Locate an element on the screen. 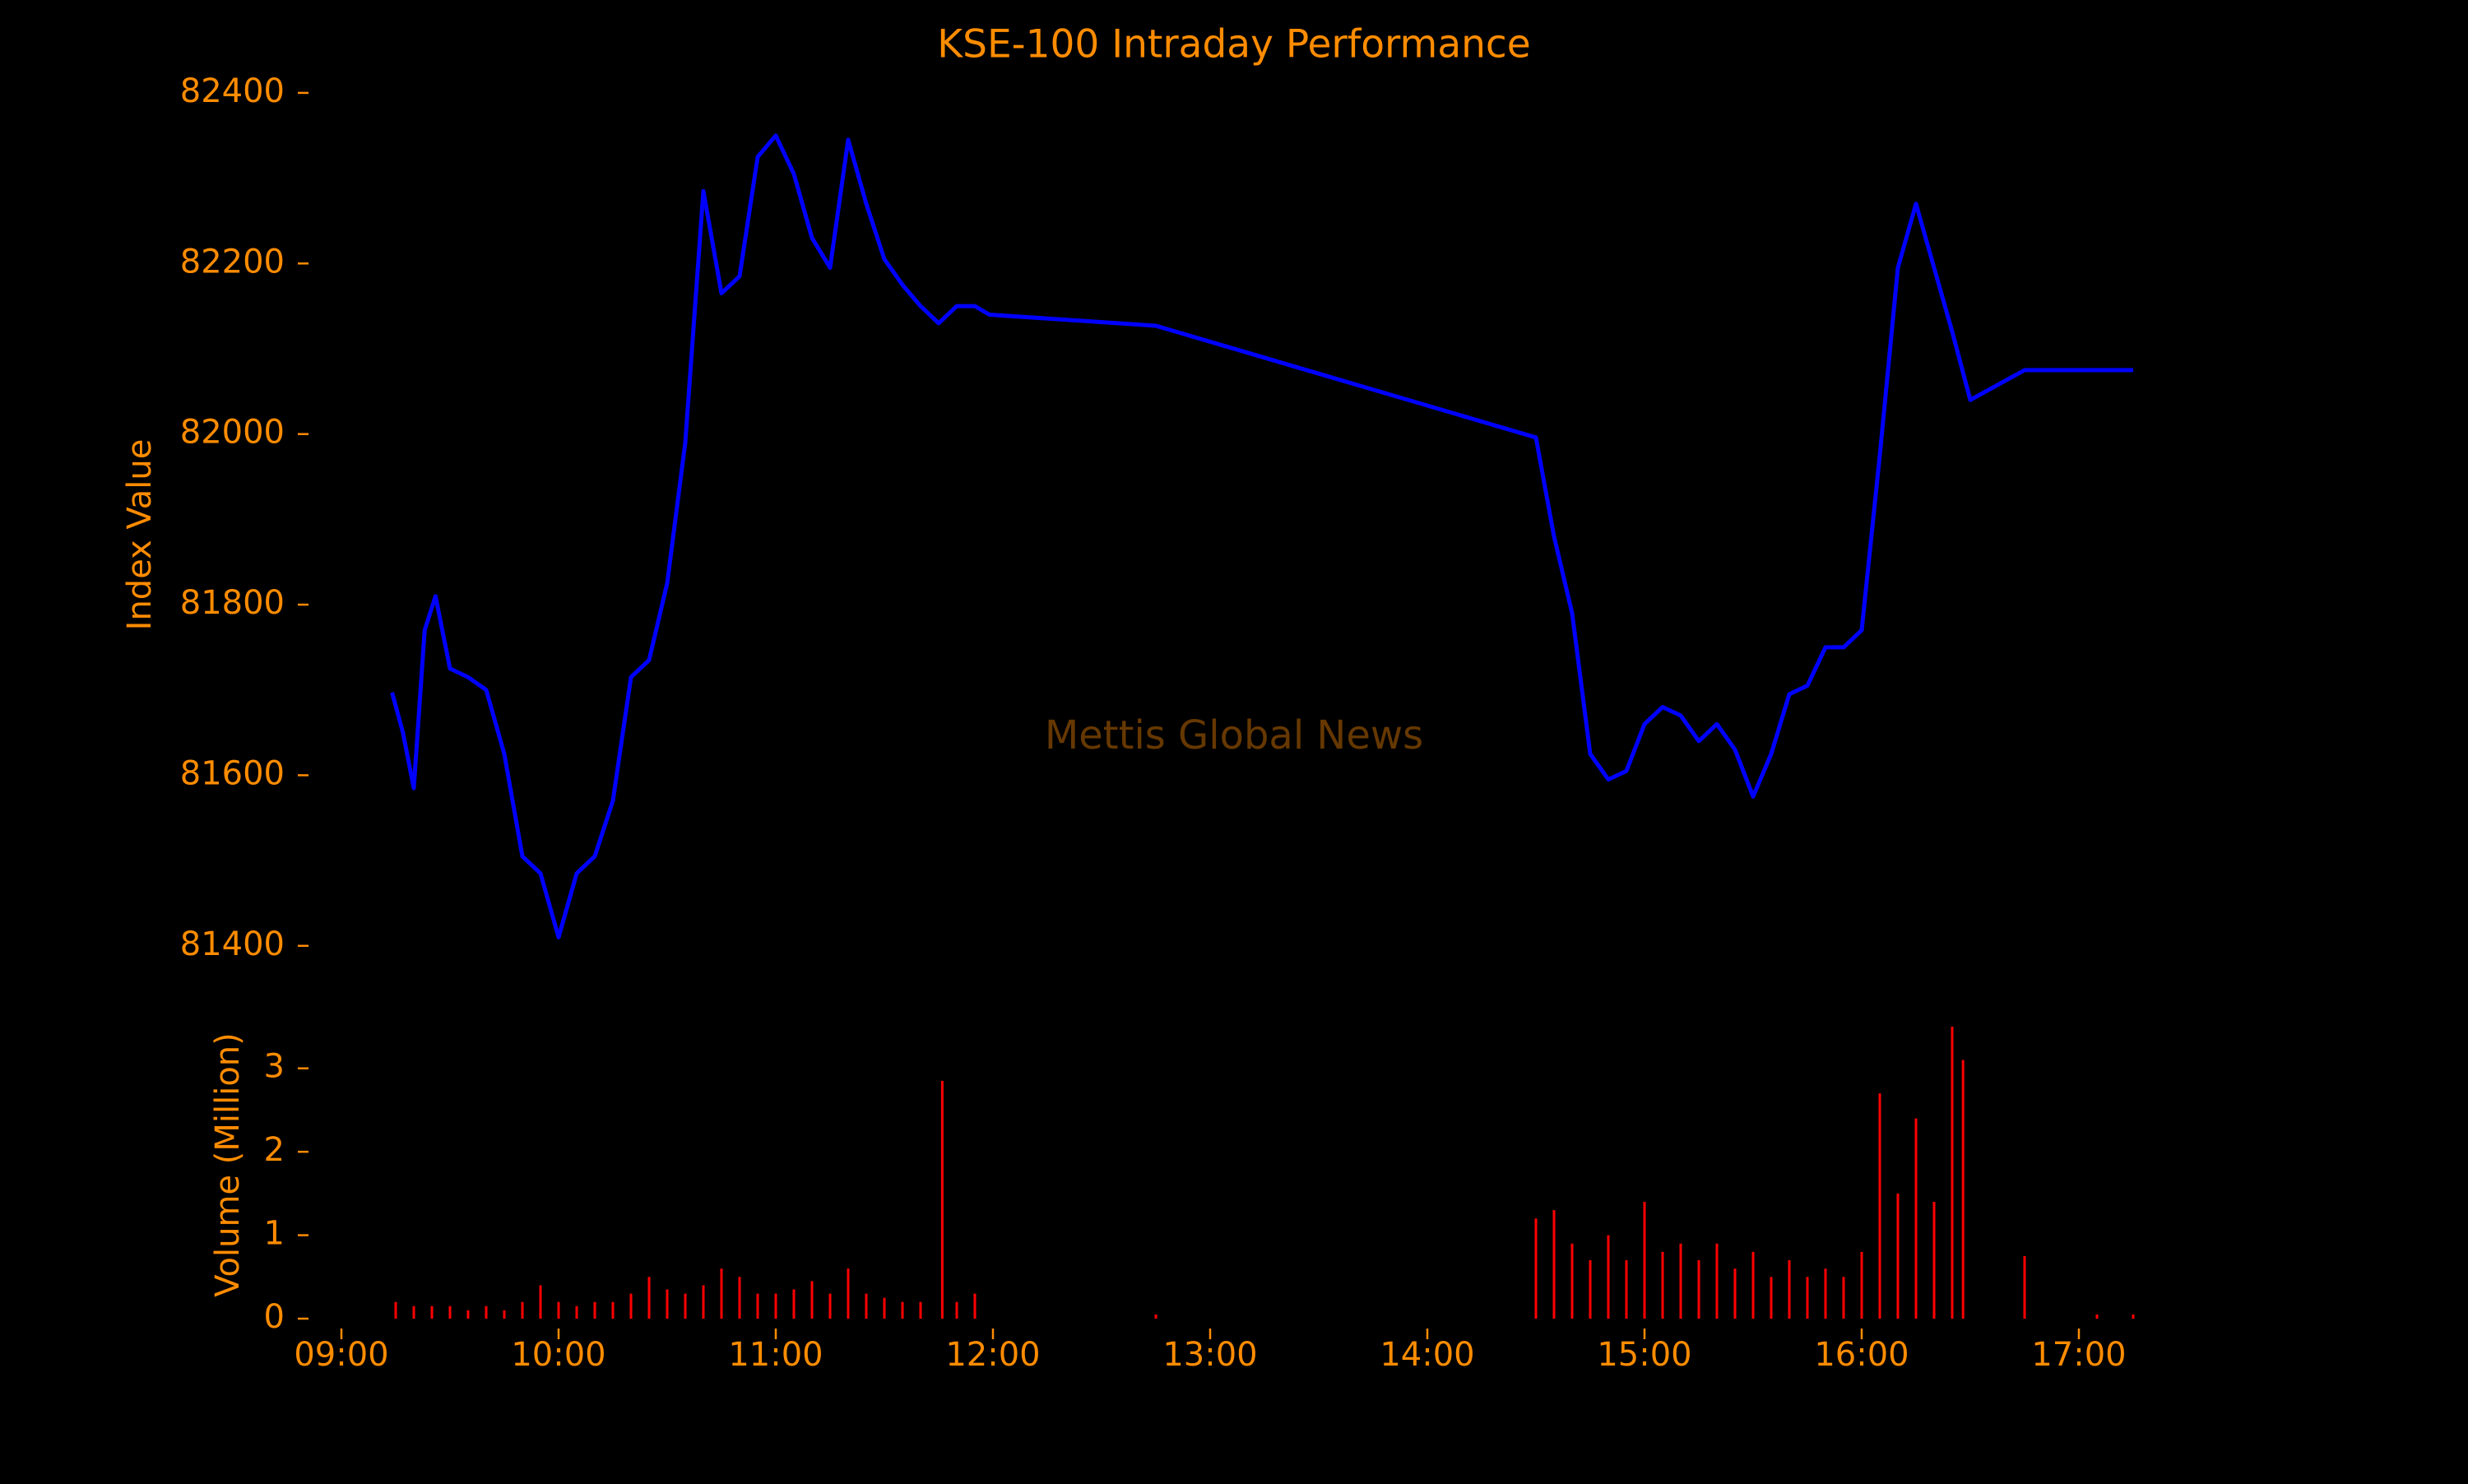 This screenshot has width=2468, height=1484. y-tick-label: 3 is located at coordinates (274, 1067).